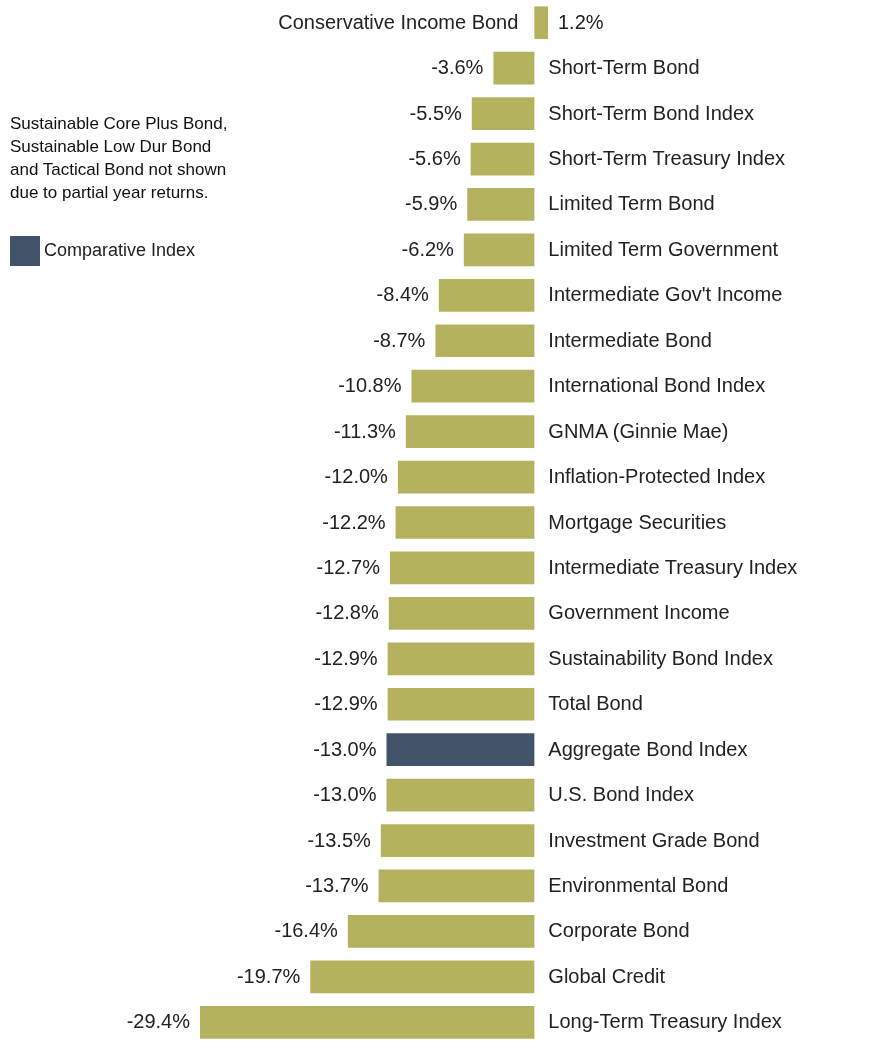  Describe the element at coordinates (657, 476) in the screenshot. I see `y-tick-label: Inflation-Protected Index` at that location.